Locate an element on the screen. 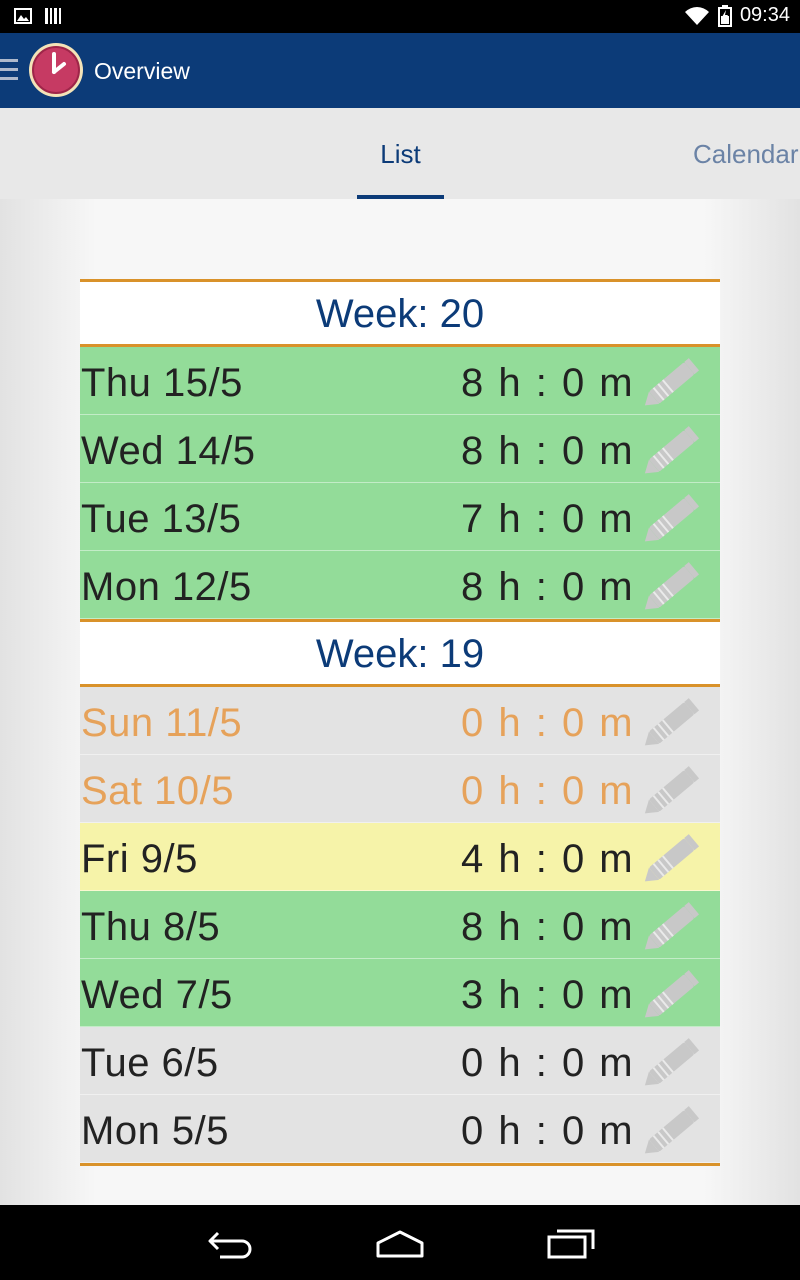 The width and height of the screenshot is (800, 1280). day-row: Mon 5/5 0 h : 0 m is located at coordinates (400, 1129).